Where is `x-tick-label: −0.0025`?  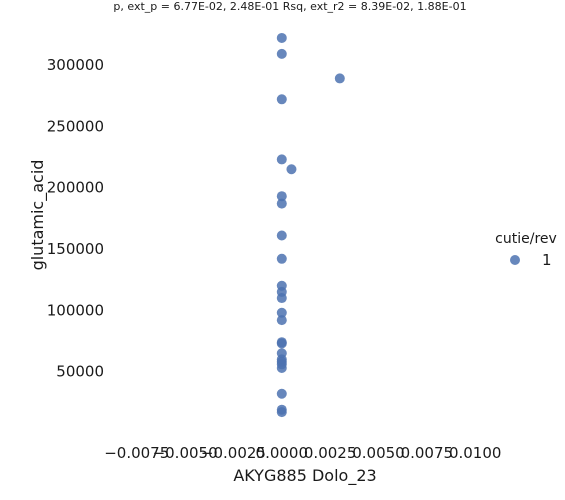 x-tick-label: −0.0025 is located at coordinates (233, 453).